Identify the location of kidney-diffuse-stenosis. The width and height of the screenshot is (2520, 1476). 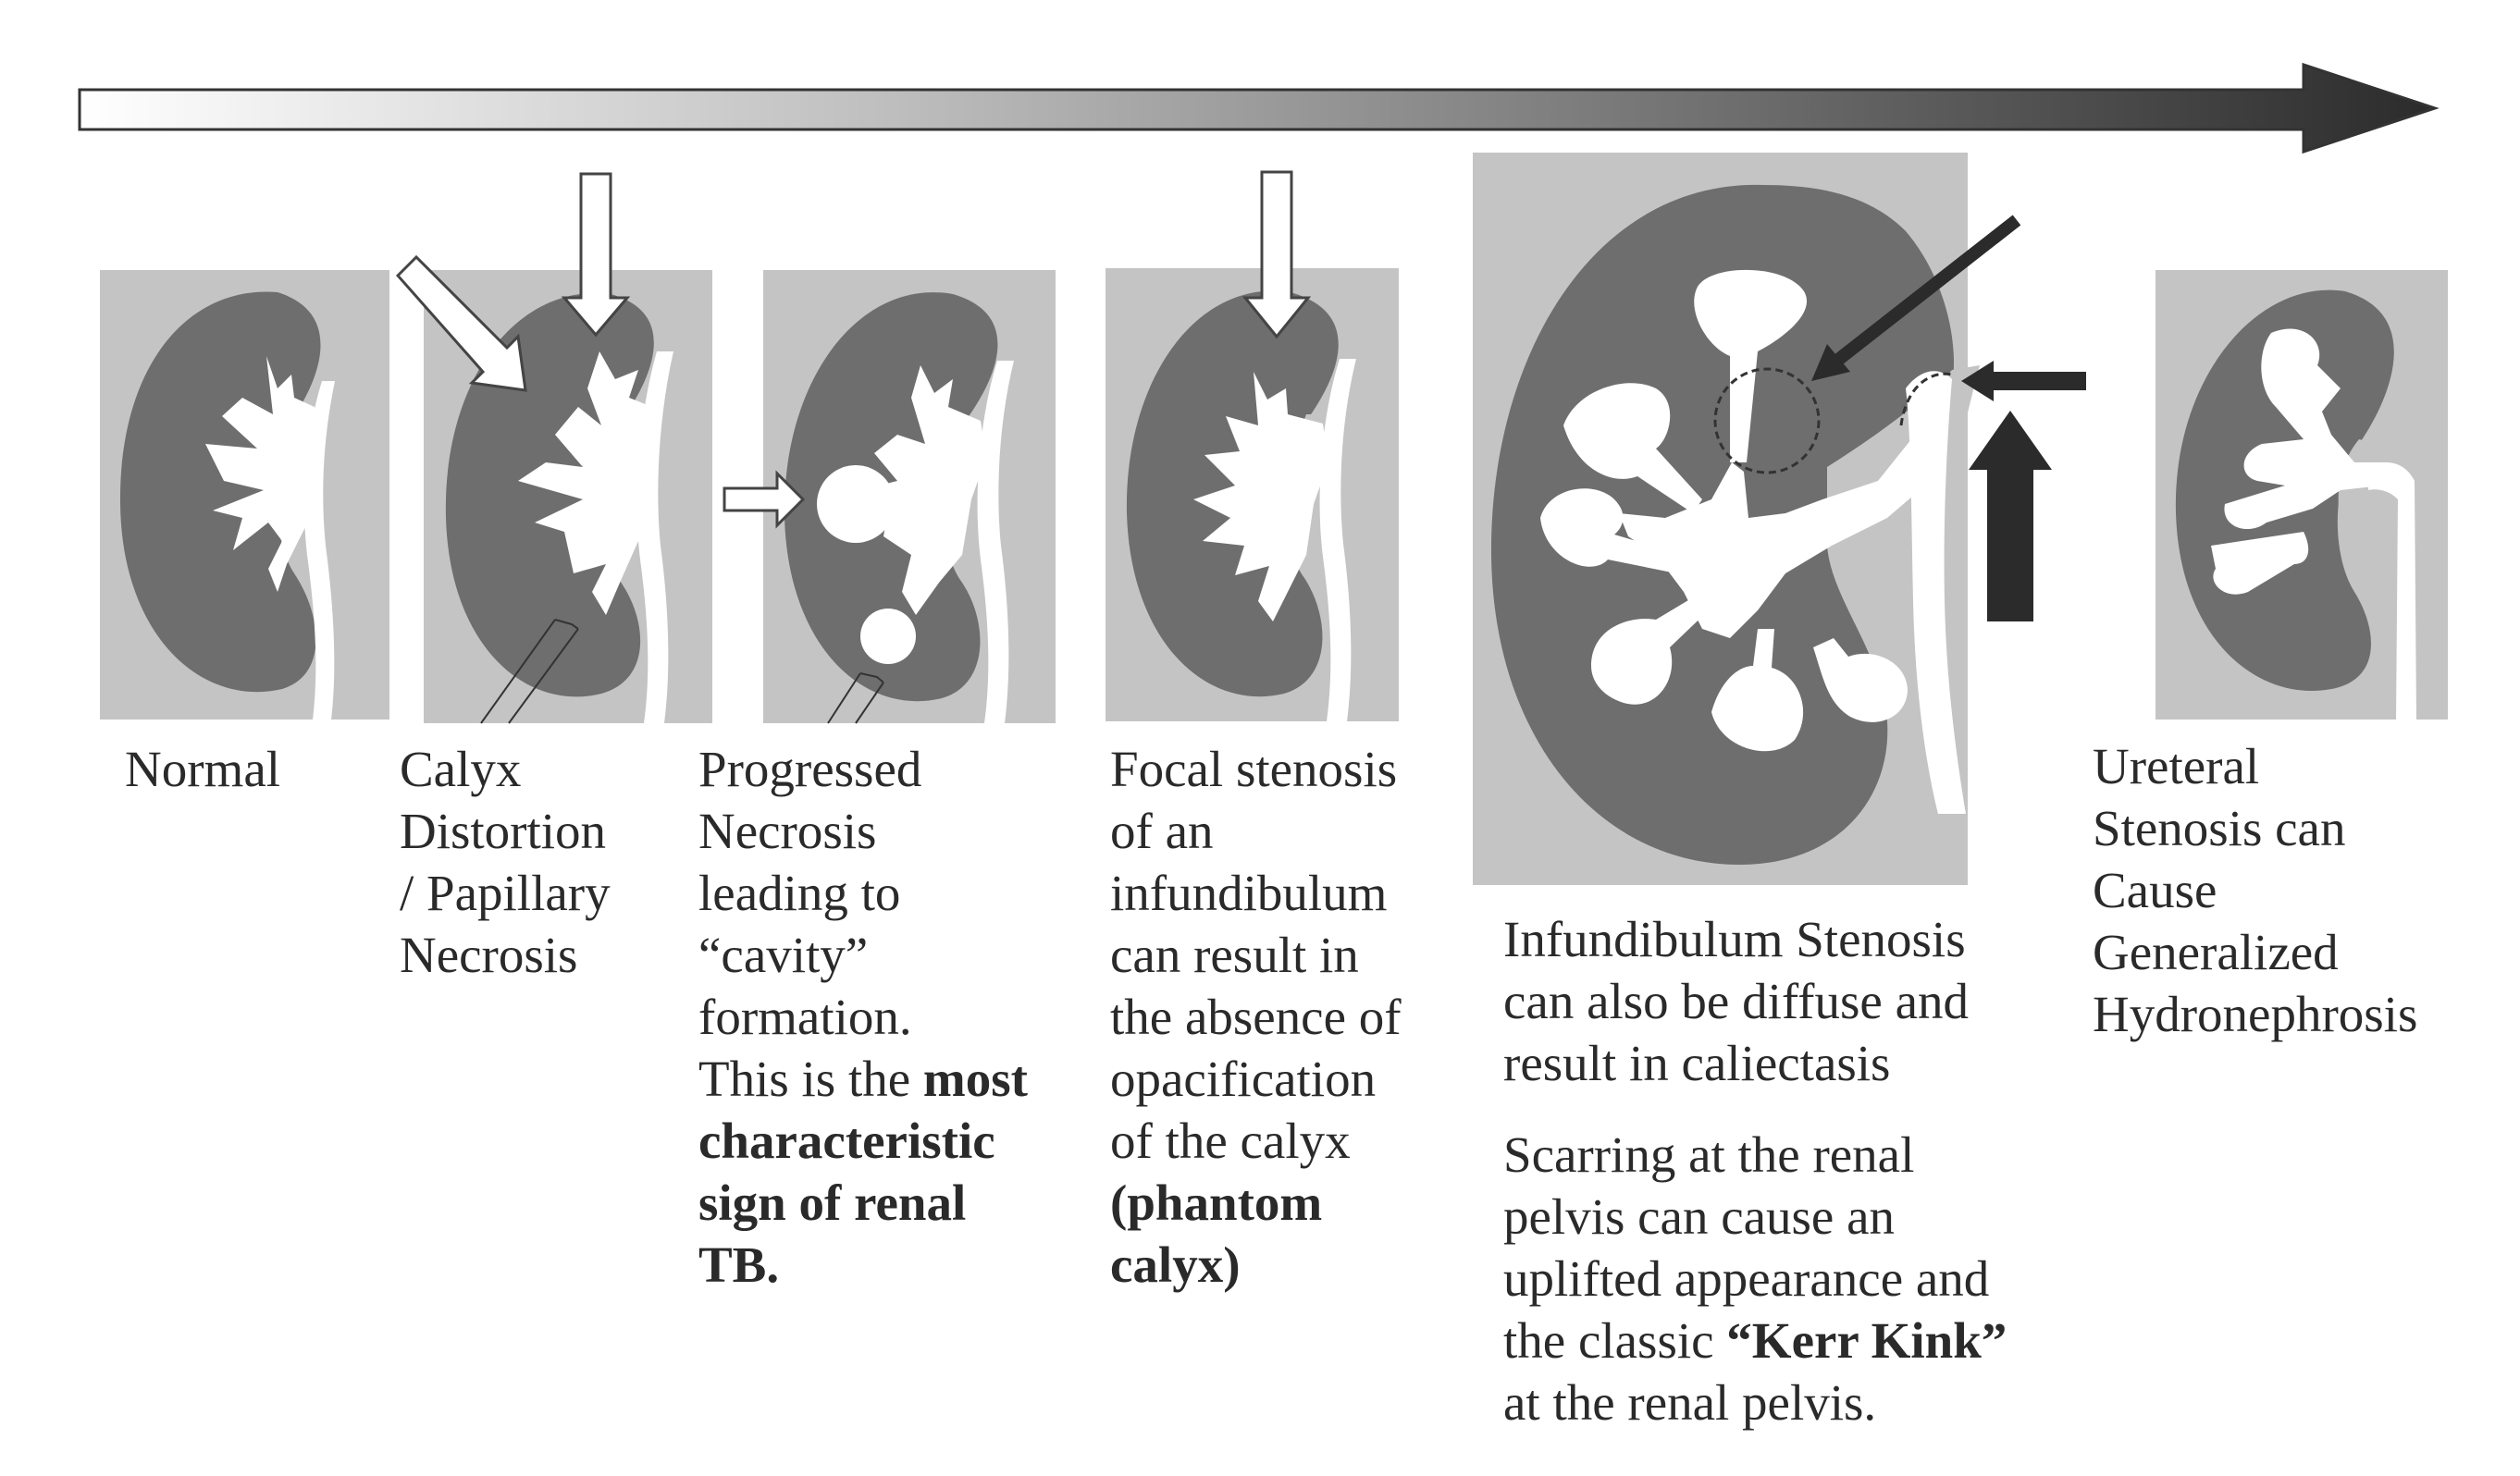
(1779, 519).